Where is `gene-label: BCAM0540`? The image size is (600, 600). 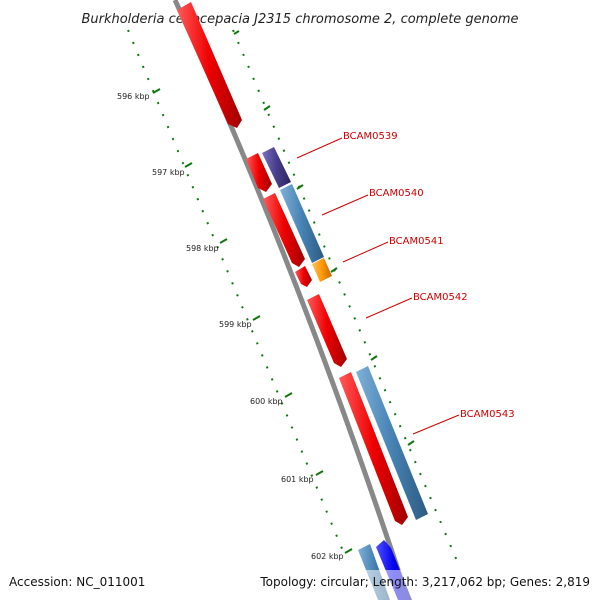 gene-label: BCAM0540 is located at coordinates (396, 193).